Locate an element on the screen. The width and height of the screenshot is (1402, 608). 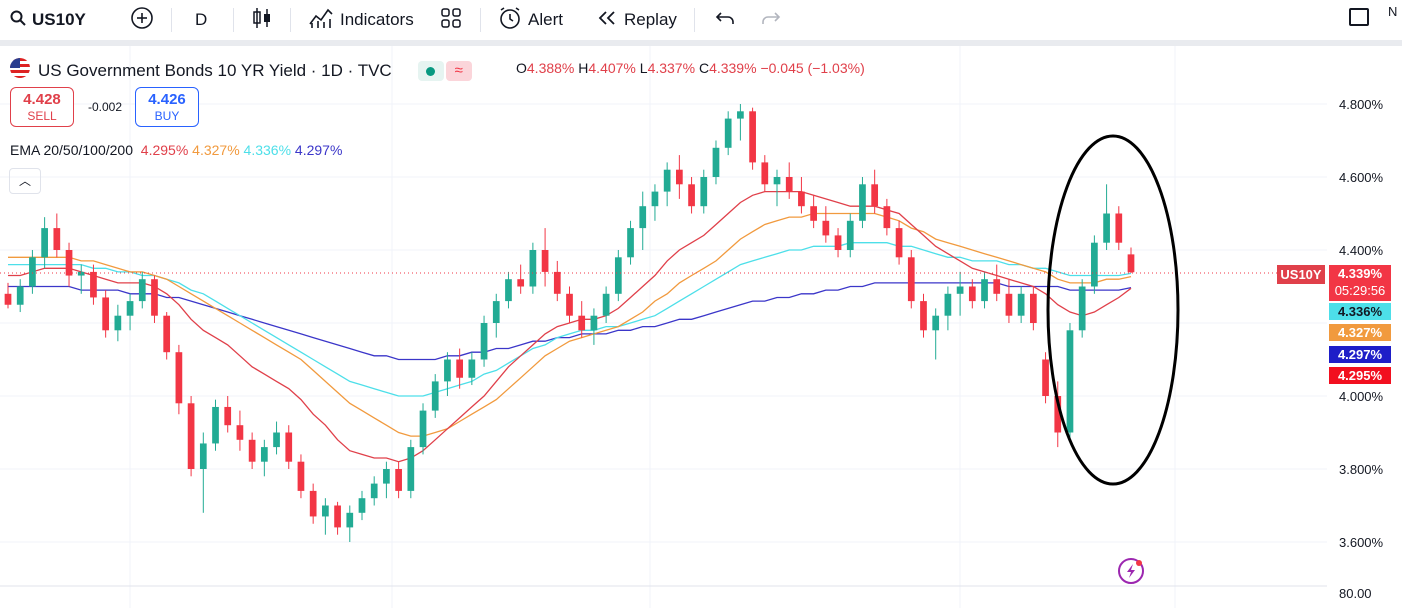
ema-label: EMA 20/50/100/200 is located at coordinates (71, 150).